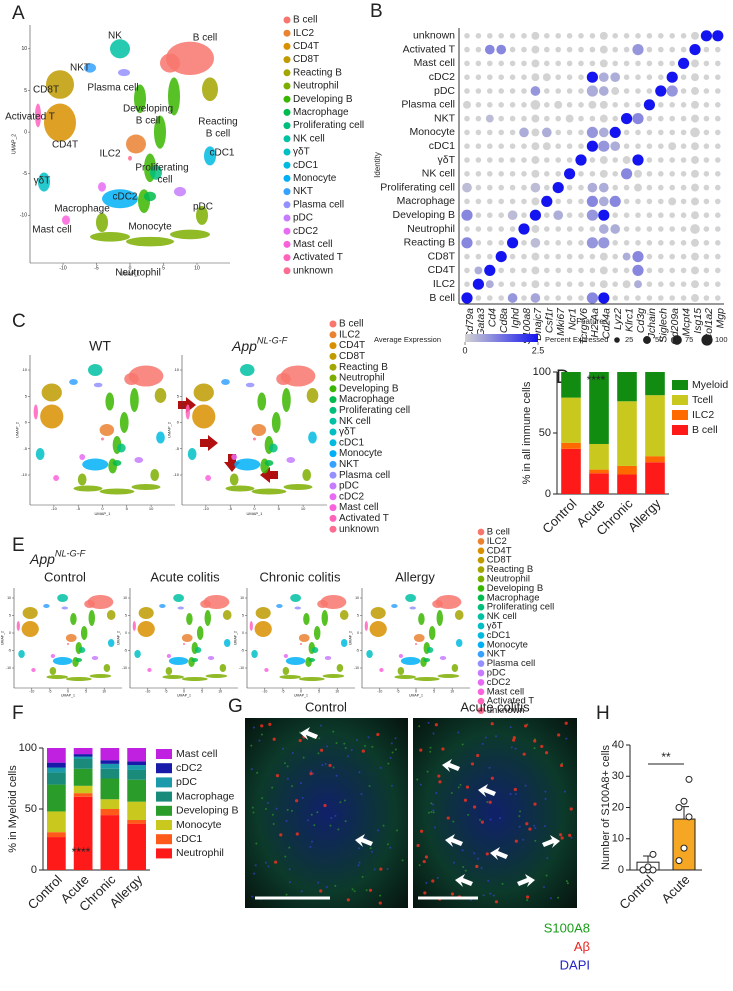  Describe the element at coordinates (592, 321) in the screenshot. I see `axis-title: Features` at that location.